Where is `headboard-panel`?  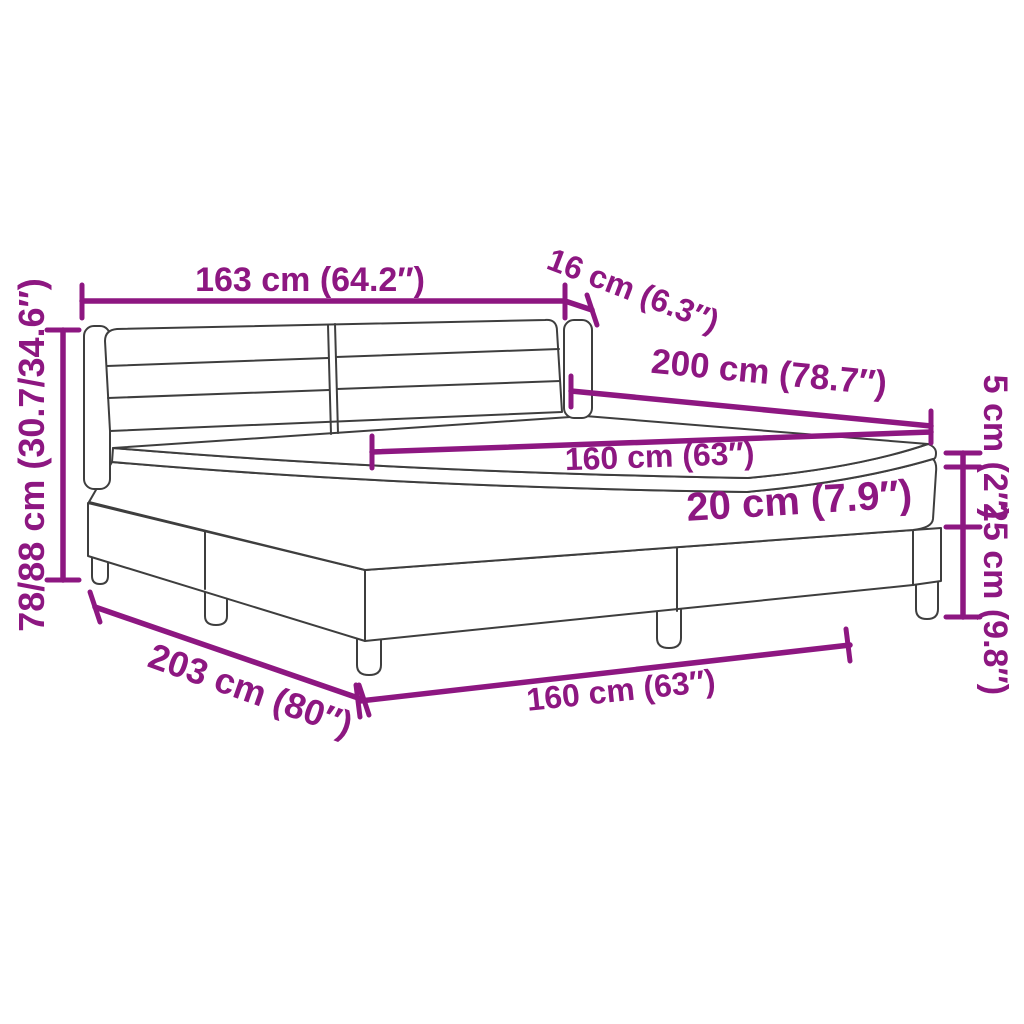
headboard-panel is located at coordinates (333, 375).